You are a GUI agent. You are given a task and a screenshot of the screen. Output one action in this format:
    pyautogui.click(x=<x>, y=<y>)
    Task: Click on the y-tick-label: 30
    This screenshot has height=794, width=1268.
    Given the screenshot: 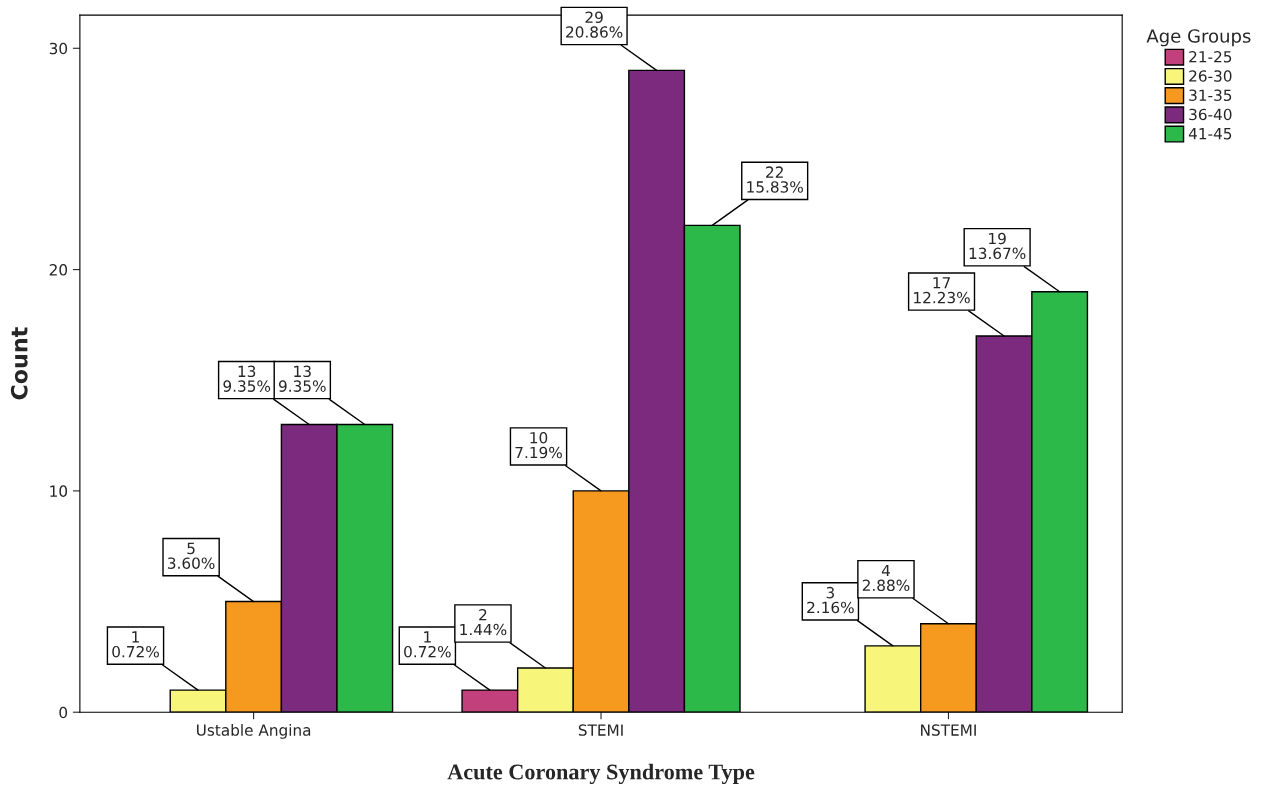 What is the action you would take?
    pyautogui.click(x=58, y=48)
    